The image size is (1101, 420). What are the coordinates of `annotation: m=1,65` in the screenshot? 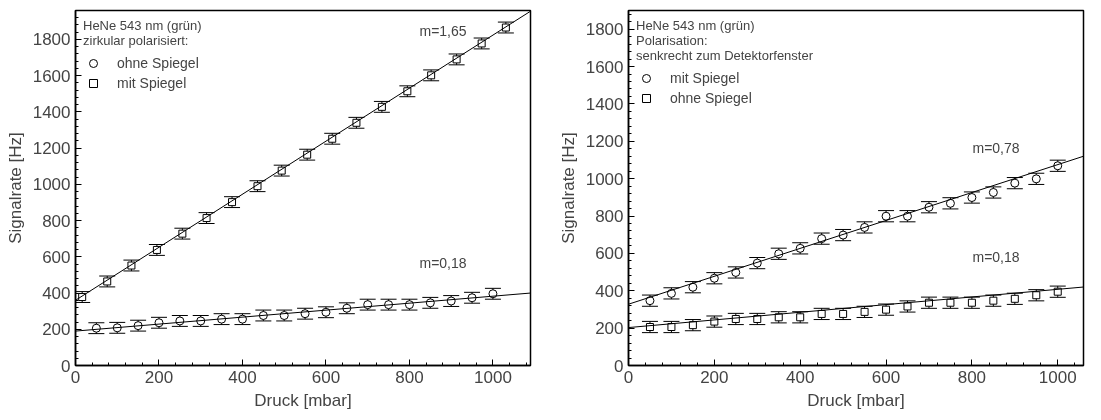 It's located at (443, 31).